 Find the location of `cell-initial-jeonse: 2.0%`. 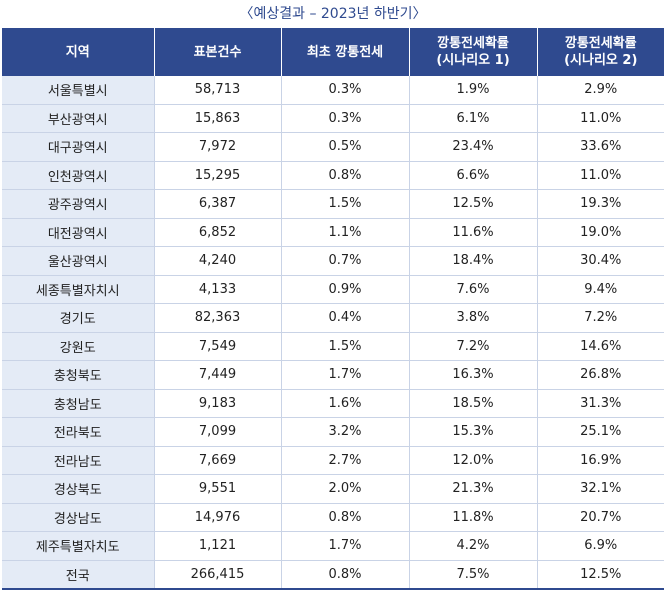

cell-initial-jeonse: 2.0% is located at coordinates (345, 489).